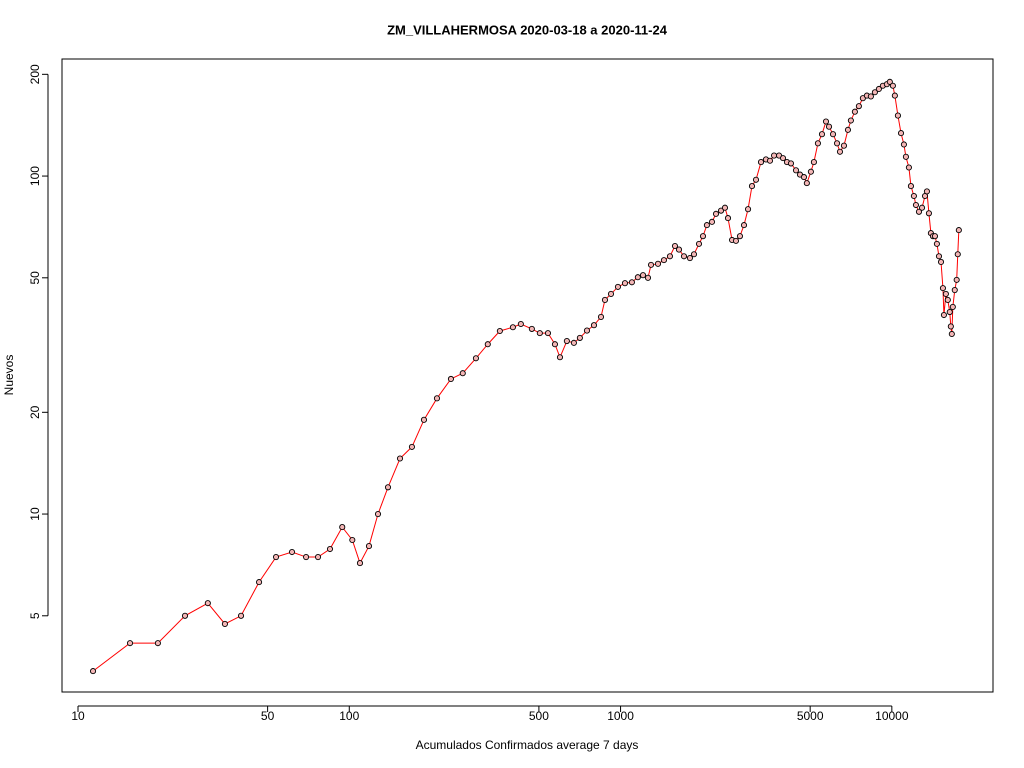  What do you see at coordinates (35, 514) in the screenshot?
I see `y-tick-label: 10` at bounding box center [35, 514].